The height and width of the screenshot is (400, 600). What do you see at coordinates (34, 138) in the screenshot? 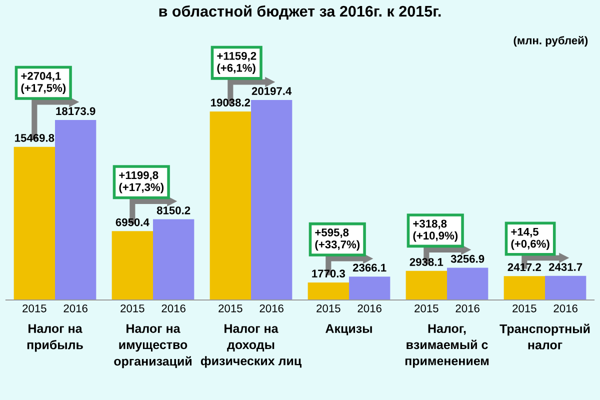
I see `data-label: 15469.8` at bounding box center [34, 138].